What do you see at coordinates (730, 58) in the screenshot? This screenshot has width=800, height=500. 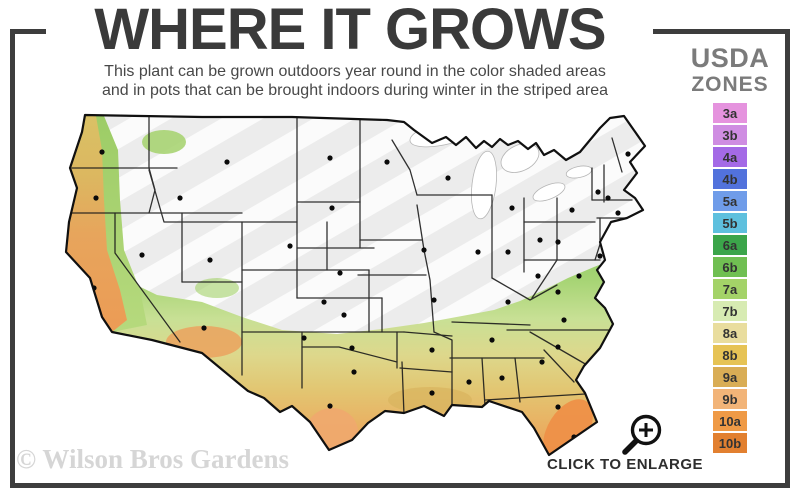 I see `legend-title-usda: USDA` at bounding box center [730, 58].